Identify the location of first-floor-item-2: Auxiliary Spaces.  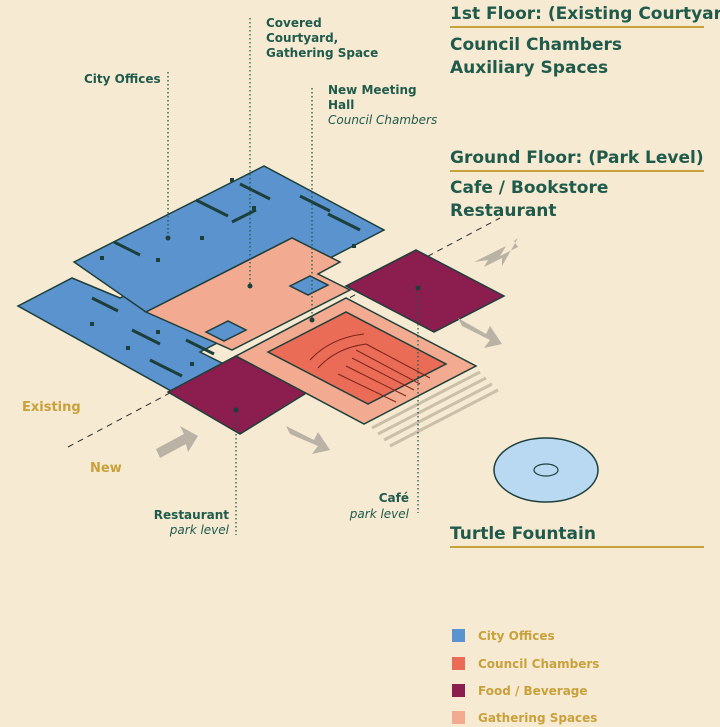
(529, 68).